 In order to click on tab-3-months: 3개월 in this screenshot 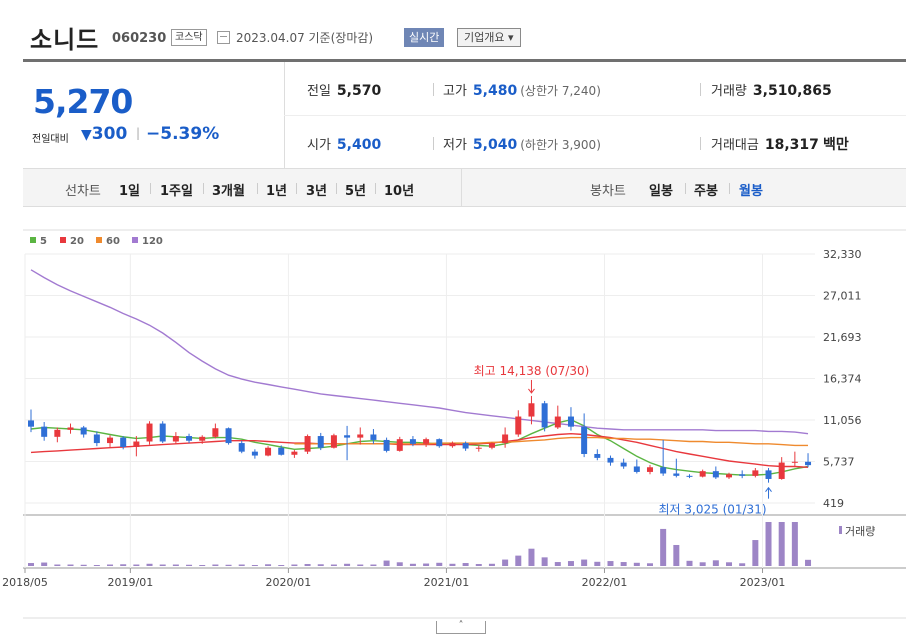, I will do `click(228, 191)`.